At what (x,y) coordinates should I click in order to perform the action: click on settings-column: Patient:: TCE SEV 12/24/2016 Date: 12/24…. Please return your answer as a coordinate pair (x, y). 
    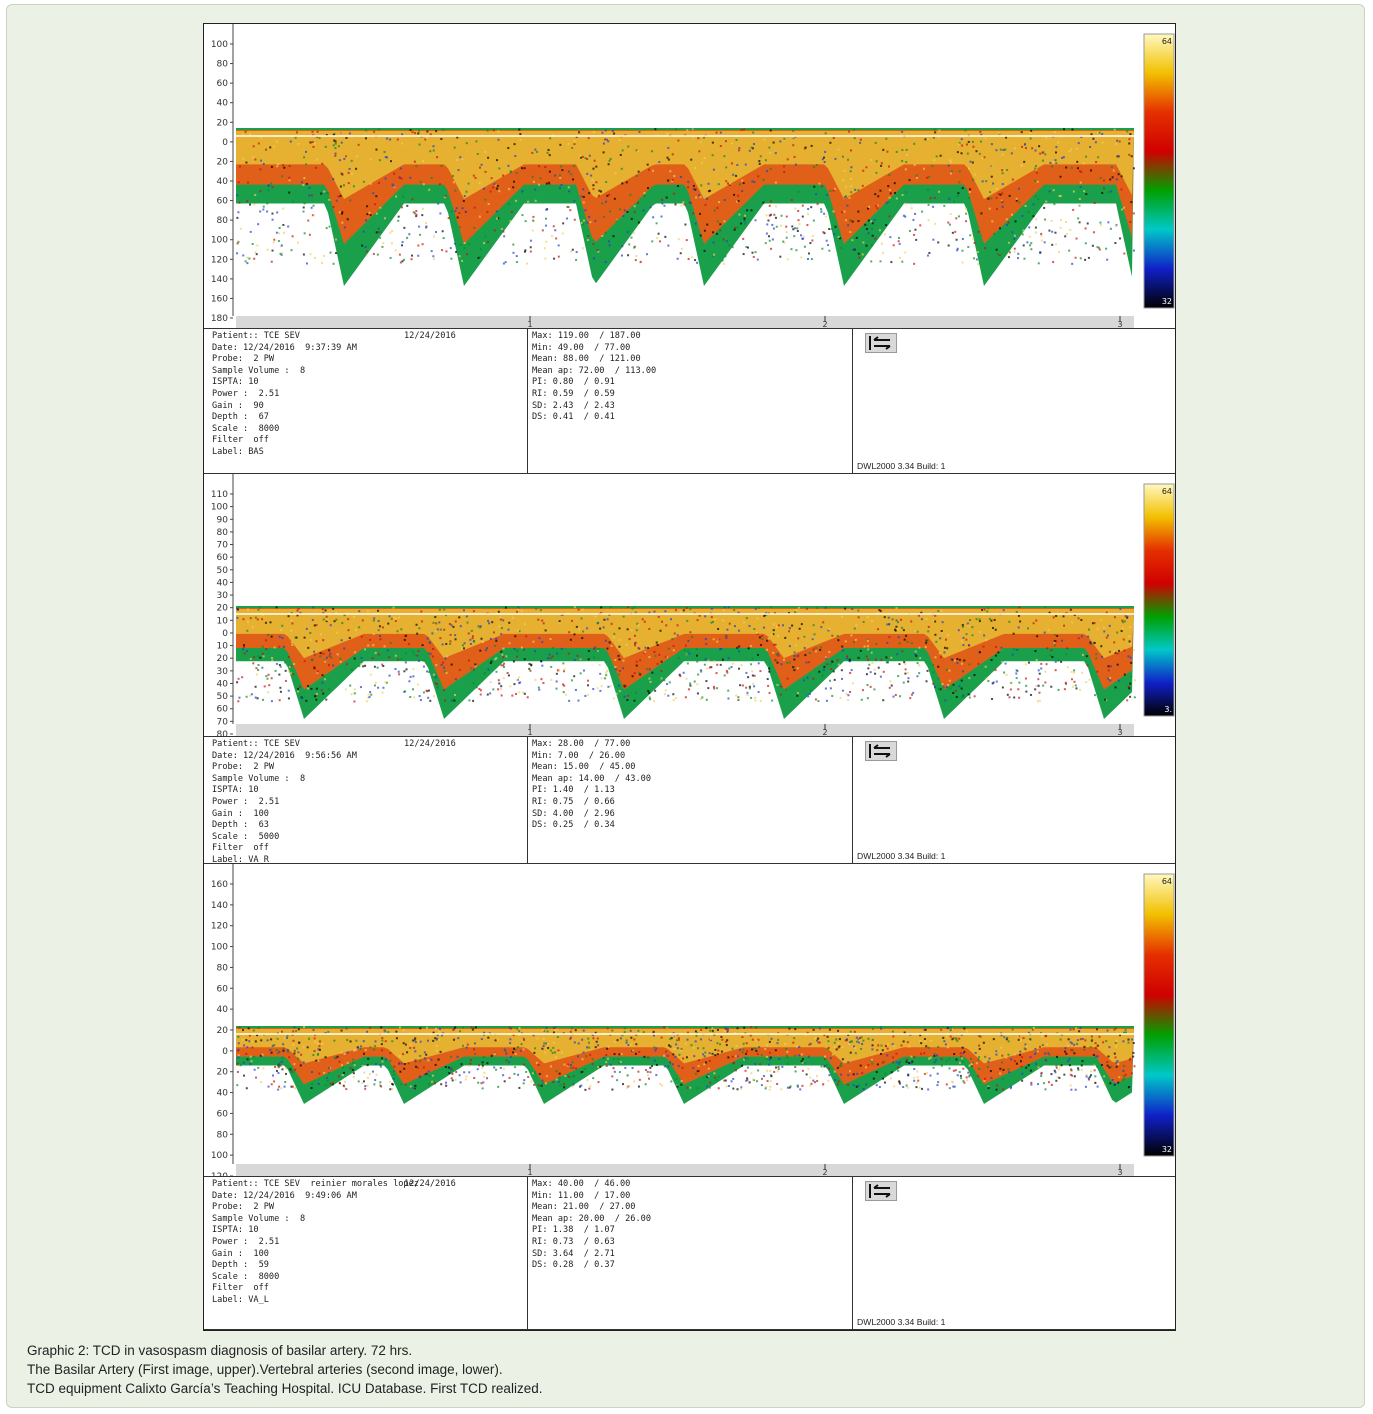
    Looking at the image, I should click on (366, 801).